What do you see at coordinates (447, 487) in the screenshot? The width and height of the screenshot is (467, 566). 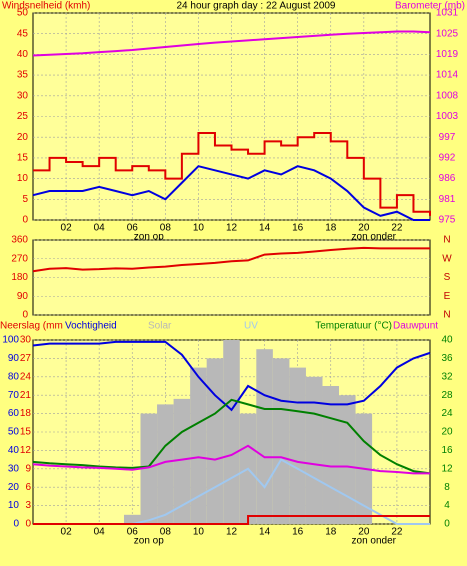 I see `y2-tick-label: 8` at bounding box center [447, 487].